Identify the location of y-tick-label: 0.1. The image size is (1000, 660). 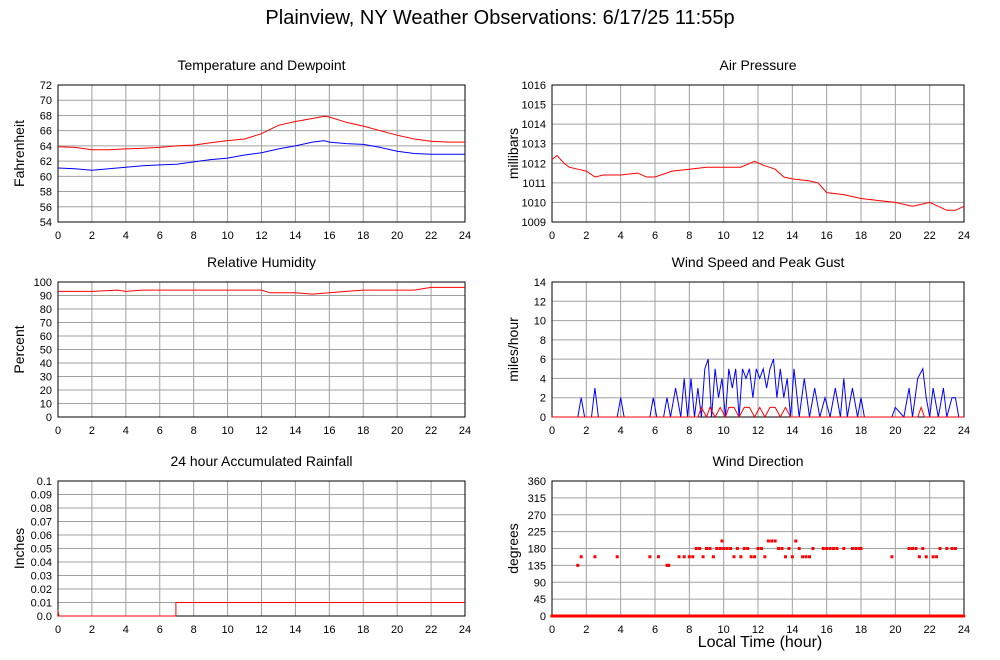
(44, 482).